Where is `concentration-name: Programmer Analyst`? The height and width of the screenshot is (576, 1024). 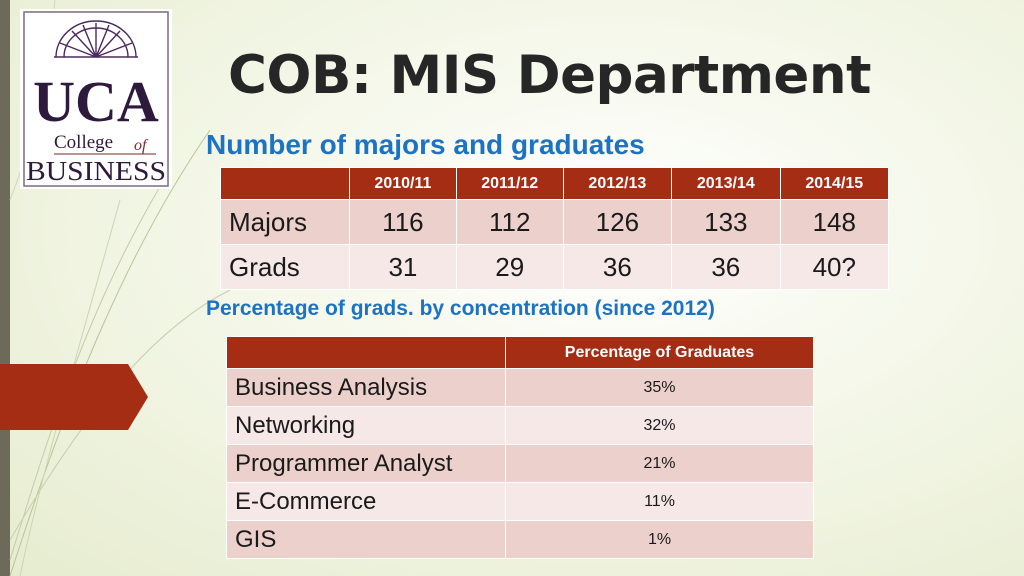 concentration-name: Programmer Analyst is located at coordinates (366, 463).